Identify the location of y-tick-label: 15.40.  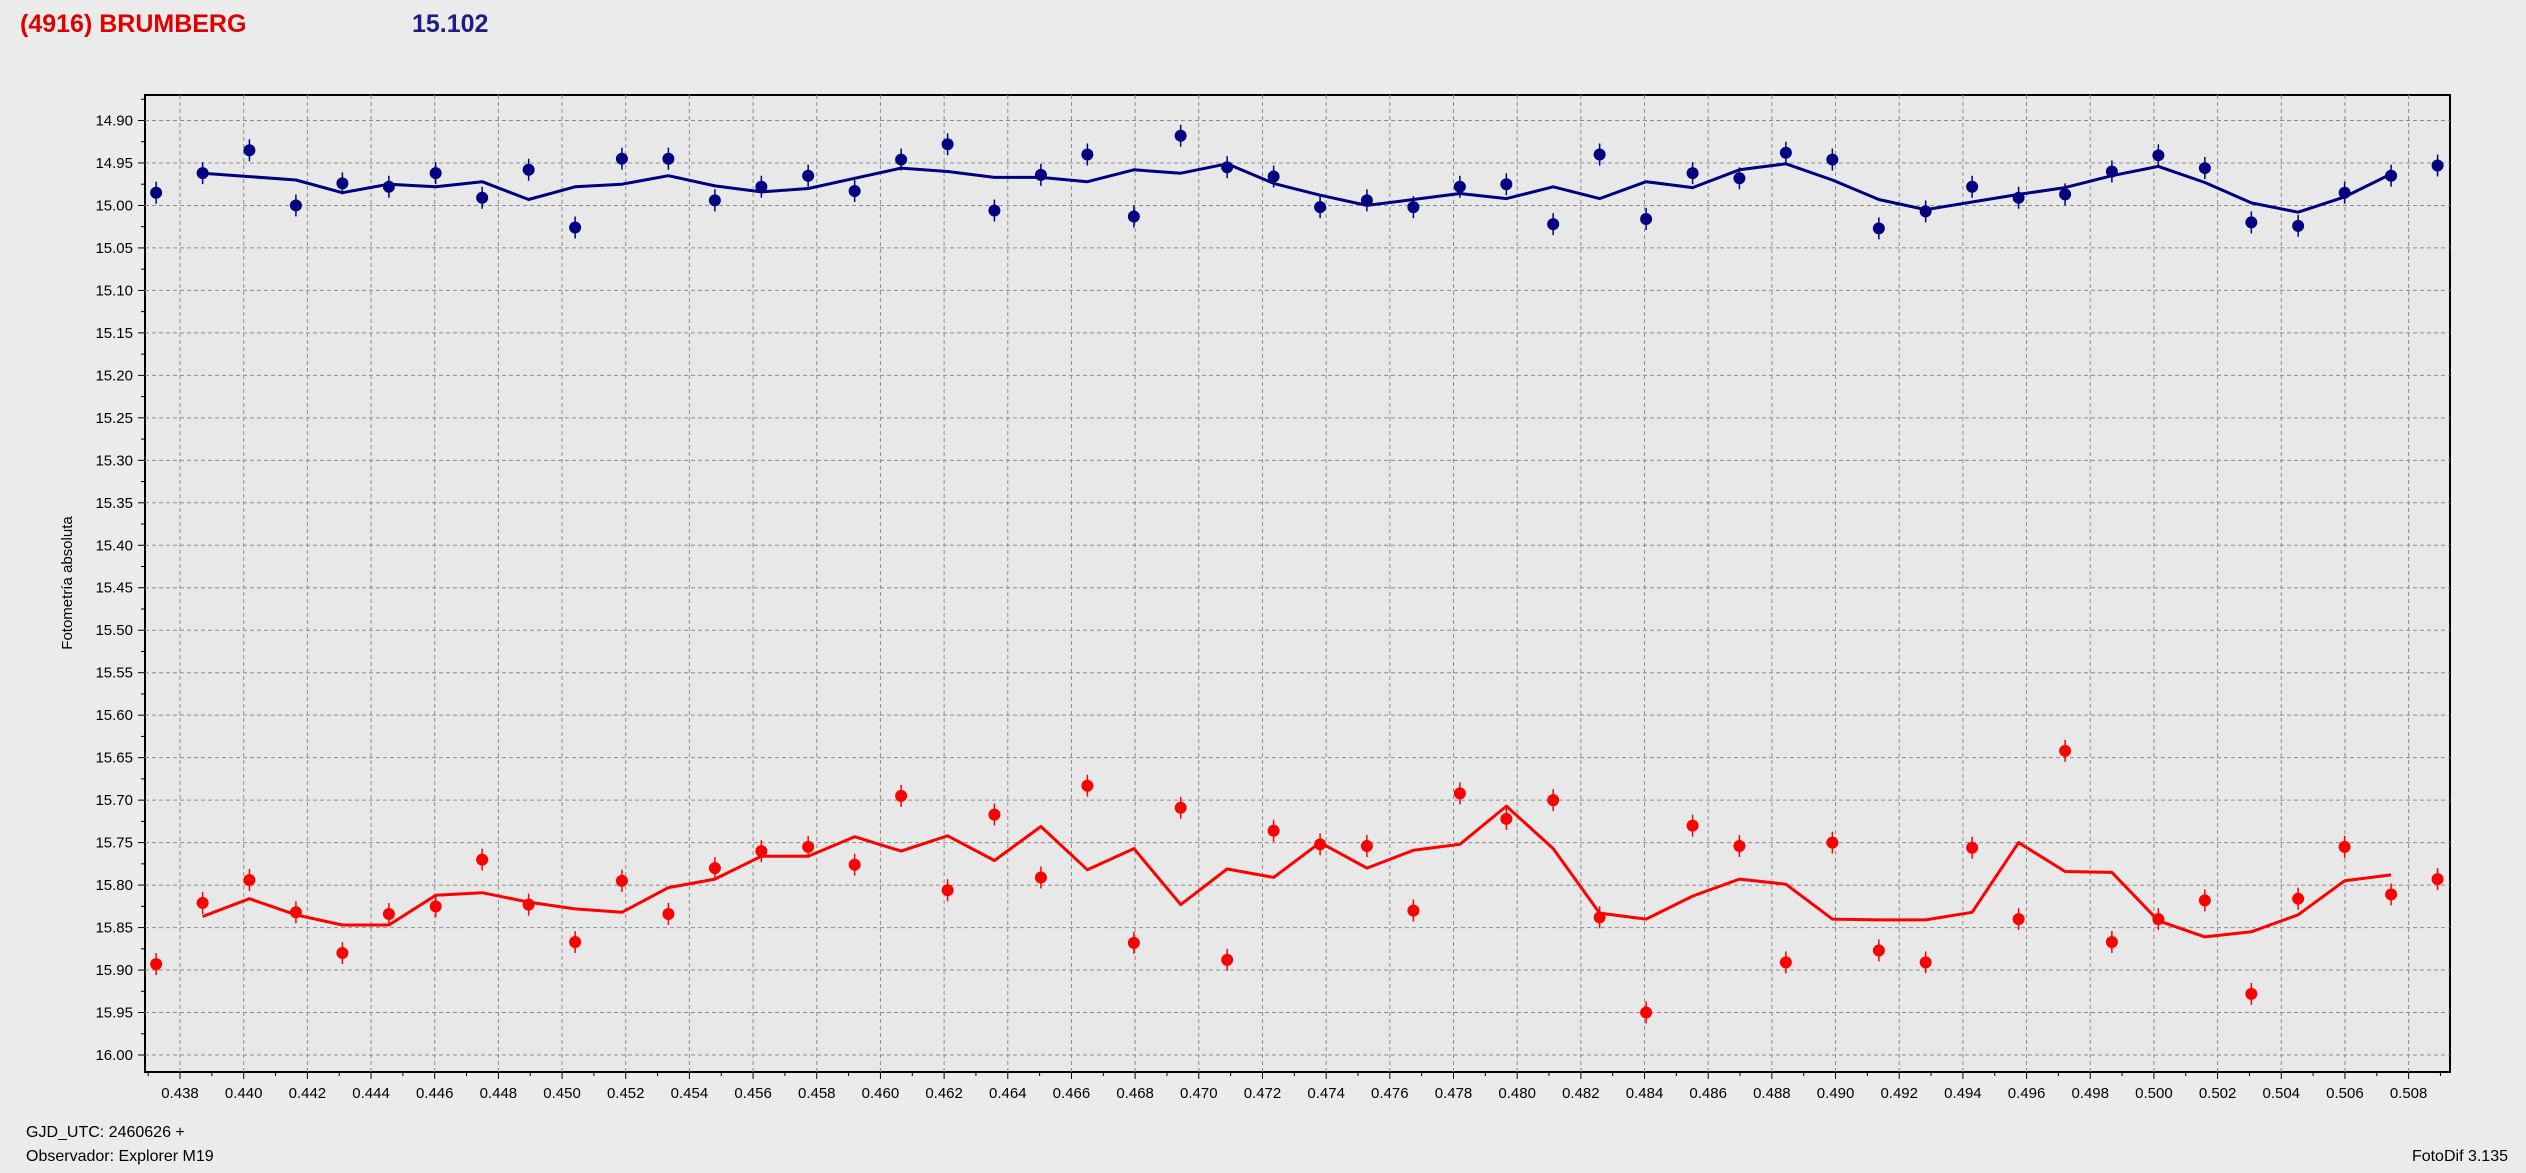
(114, 545).